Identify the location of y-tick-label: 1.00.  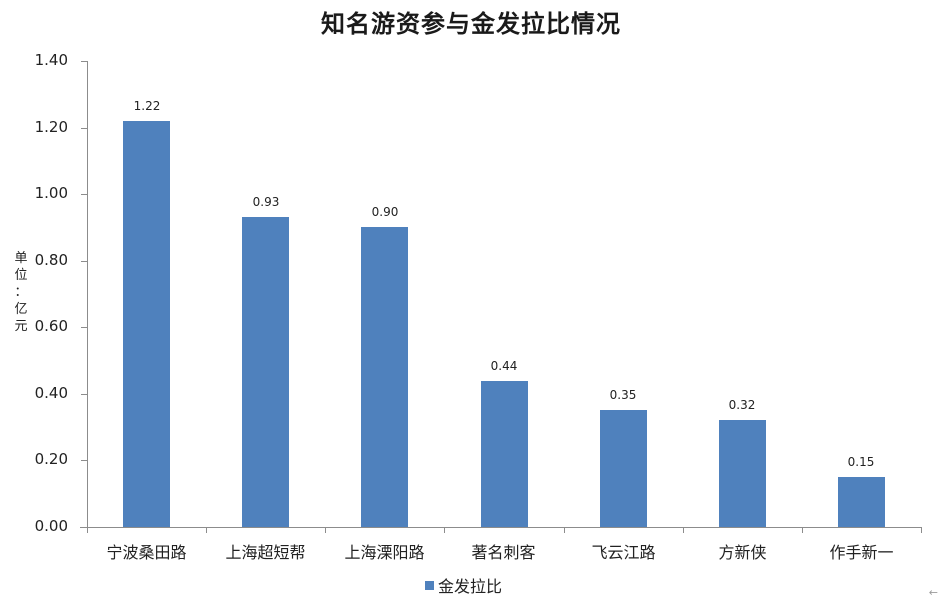
(51, 193).